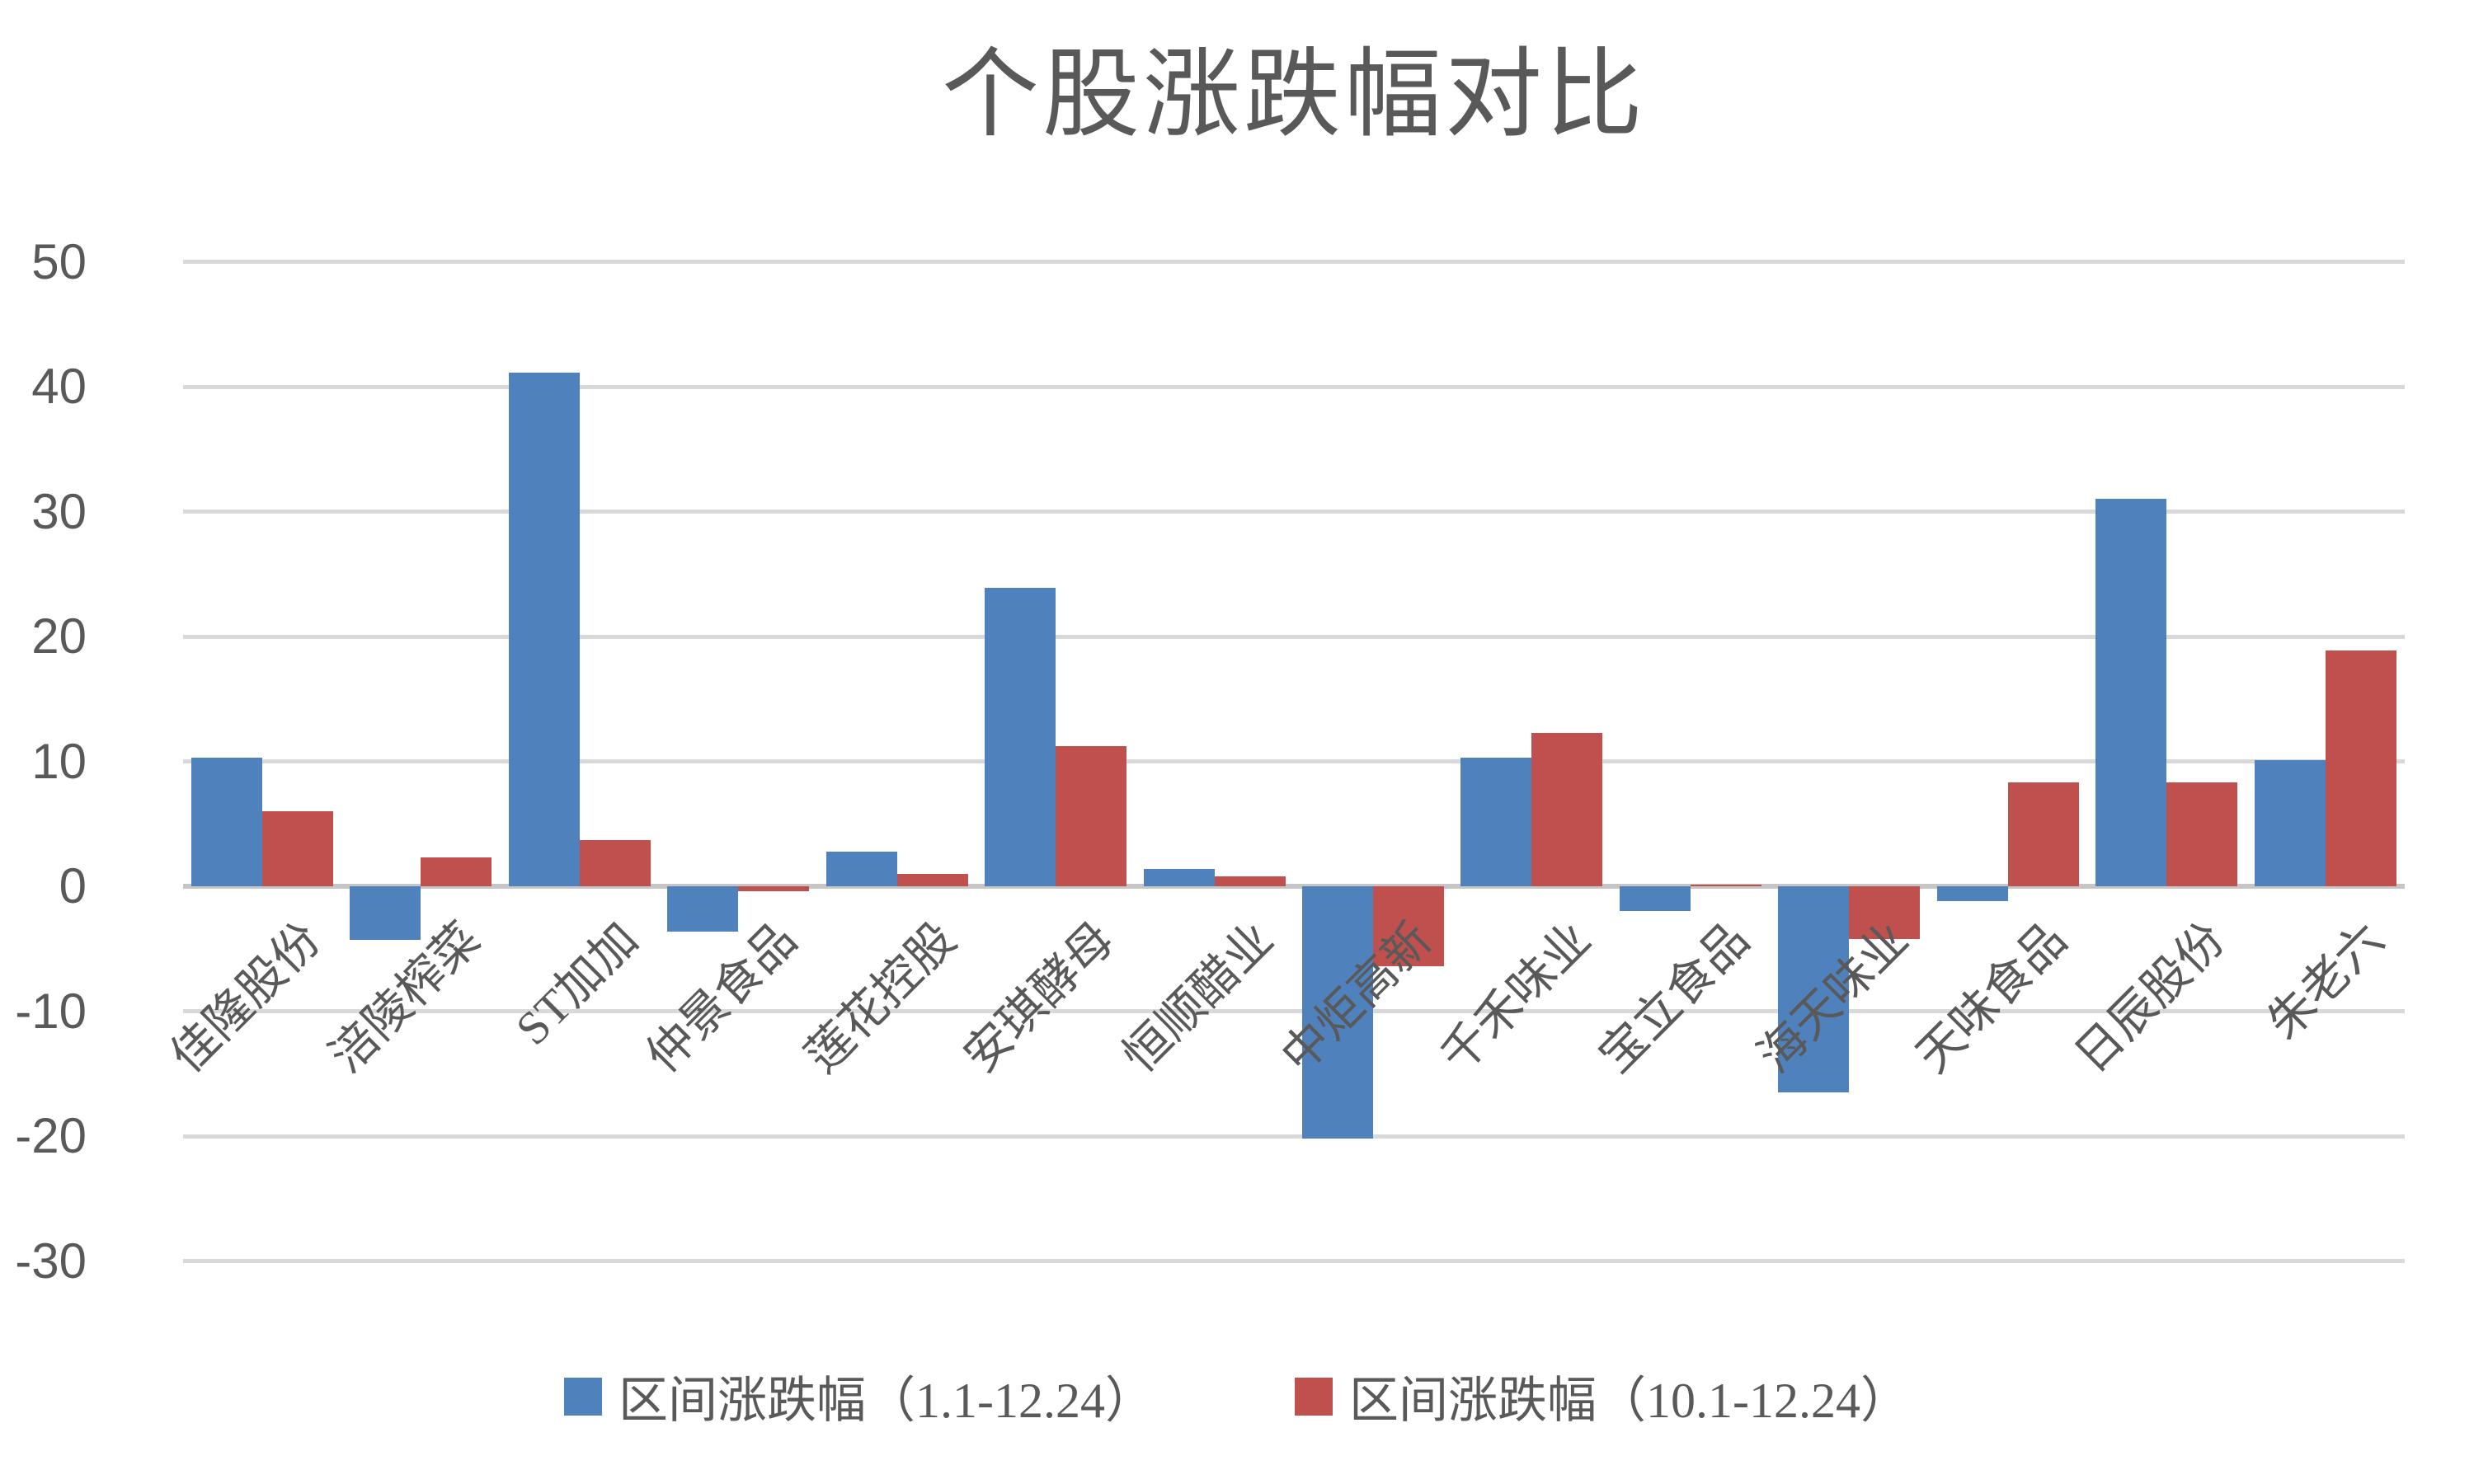 The width and height of the screenshot is (2474, 1484). I want to click on y-tick-label: 20, so click(59, 636).